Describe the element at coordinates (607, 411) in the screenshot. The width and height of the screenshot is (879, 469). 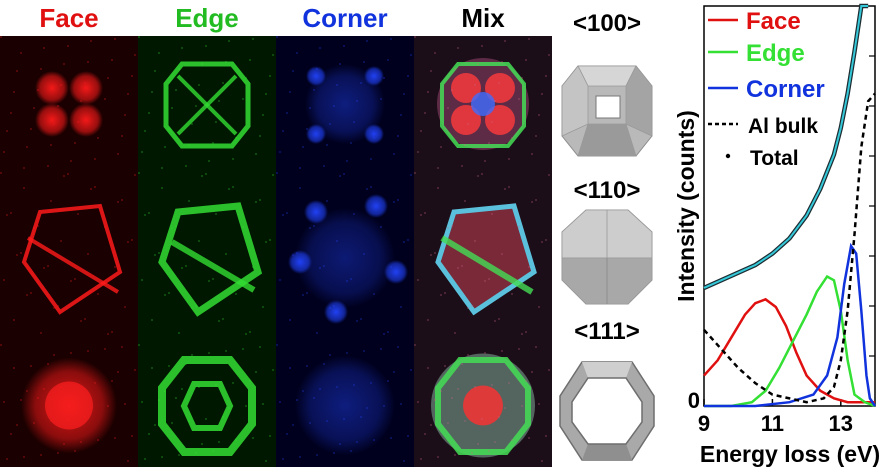
I see `polyhedron-111-icon` at that location.